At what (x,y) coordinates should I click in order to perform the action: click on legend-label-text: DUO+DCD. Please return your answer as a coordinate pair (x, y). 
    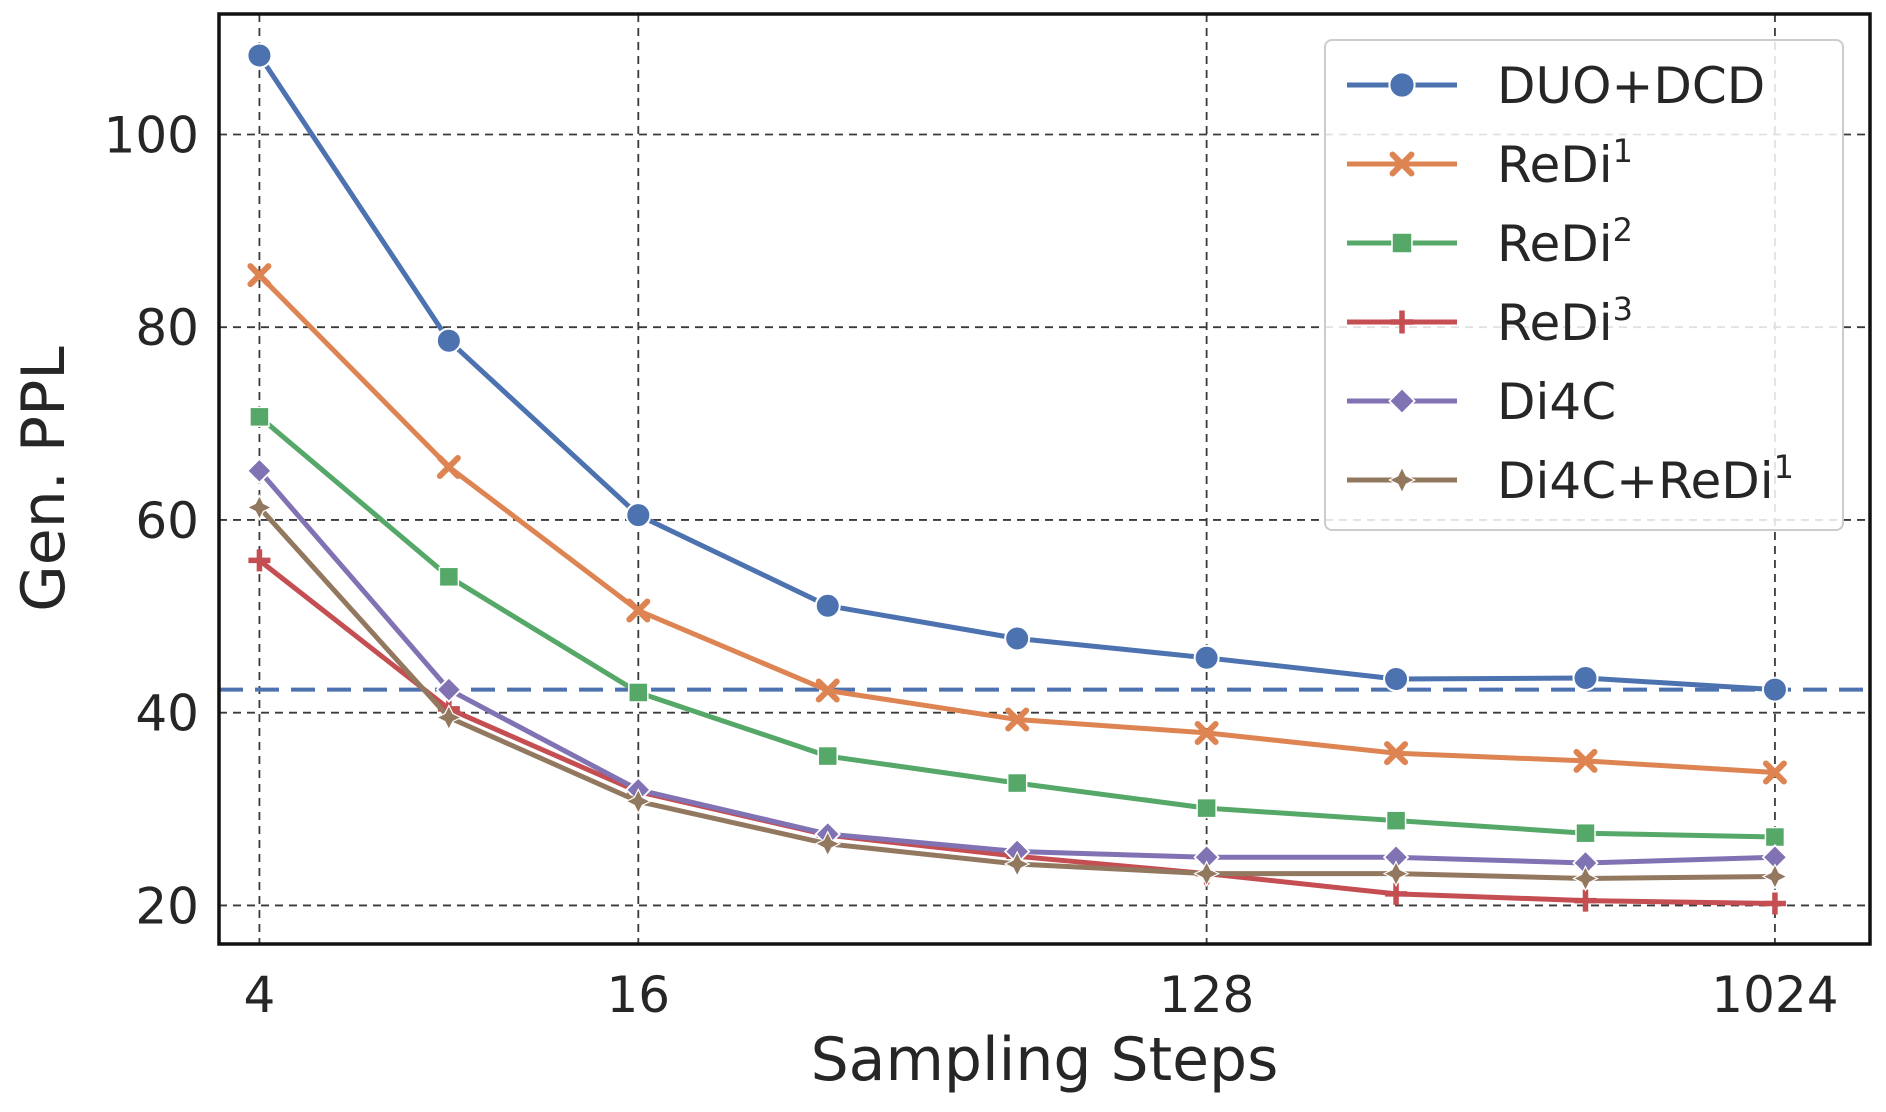
    Looking at the image, I should click on (1631, 86).